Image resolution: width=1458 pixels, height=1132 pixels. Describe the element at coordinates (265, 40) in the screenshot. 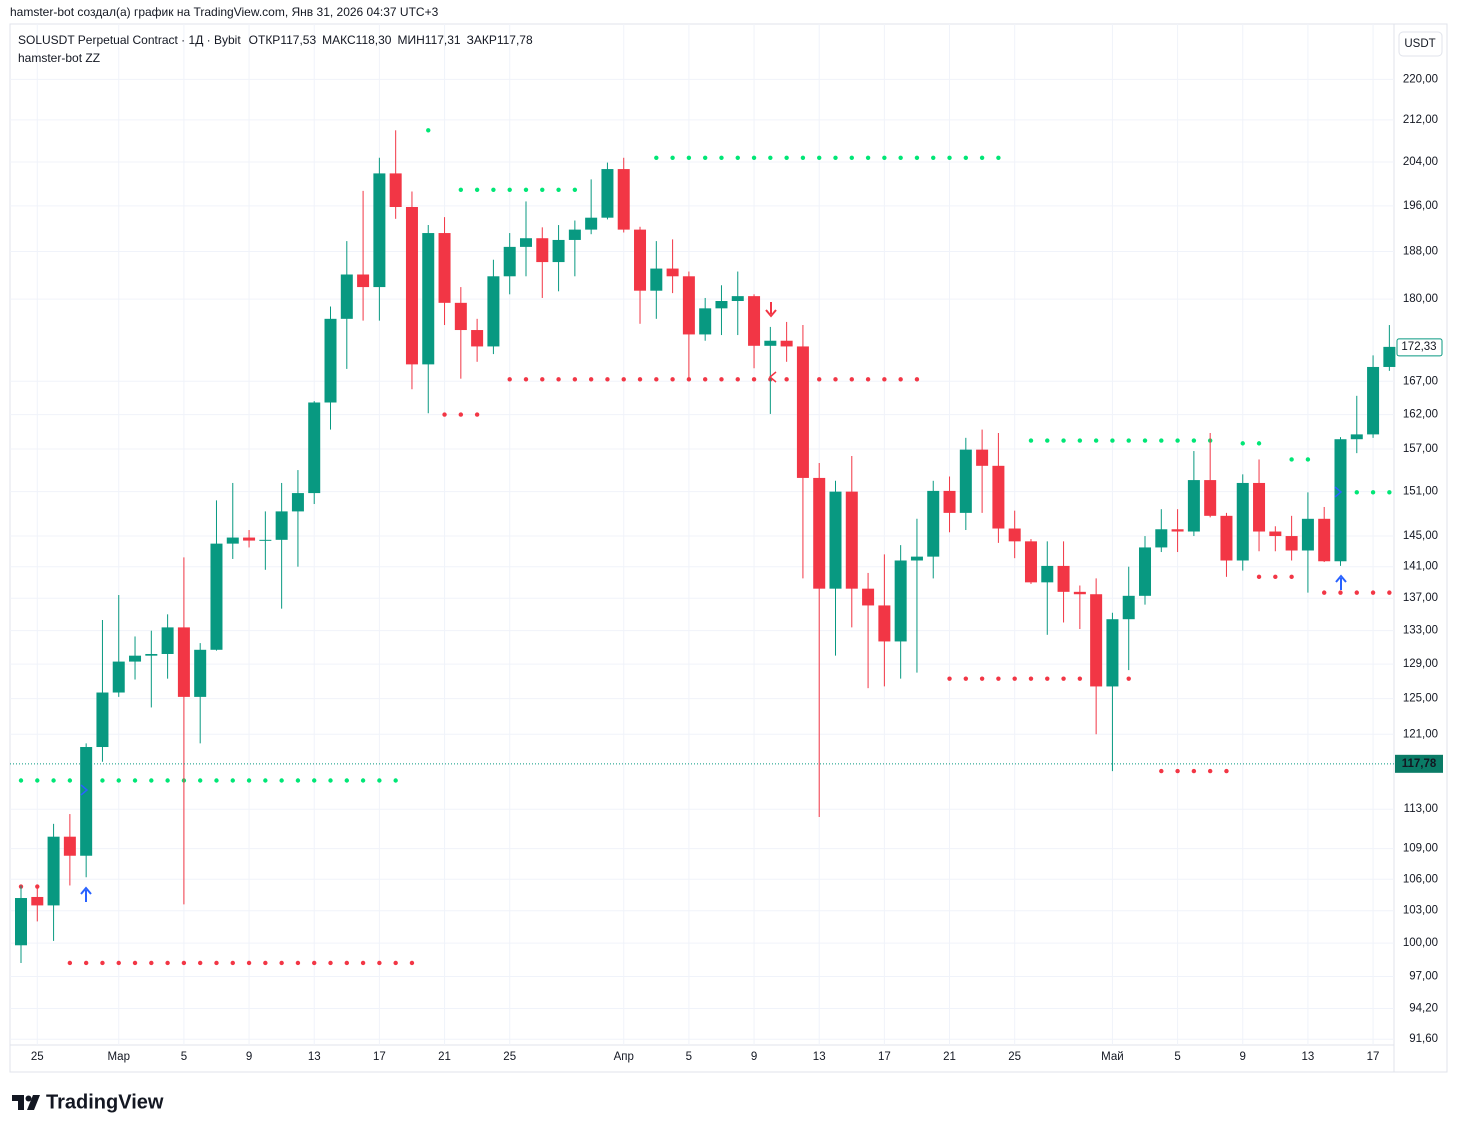

I see `legend-label: ОТКР` at that location.